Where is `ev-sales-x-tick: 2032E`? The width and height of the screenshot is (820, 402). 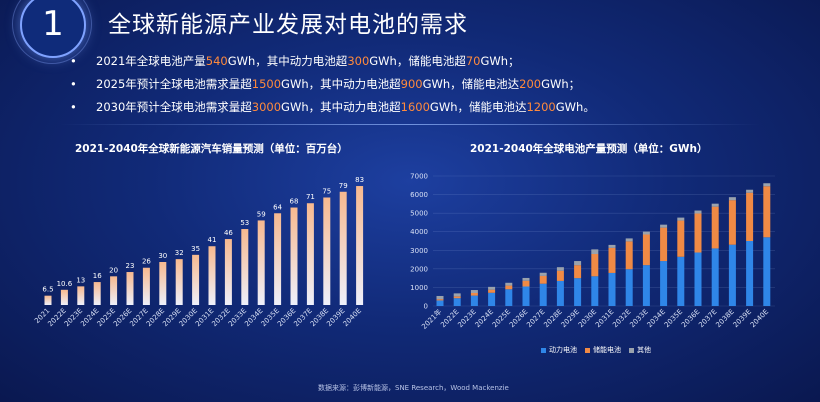
ev-sales-x-tick: 2032E is located at coordinates (220, 317).